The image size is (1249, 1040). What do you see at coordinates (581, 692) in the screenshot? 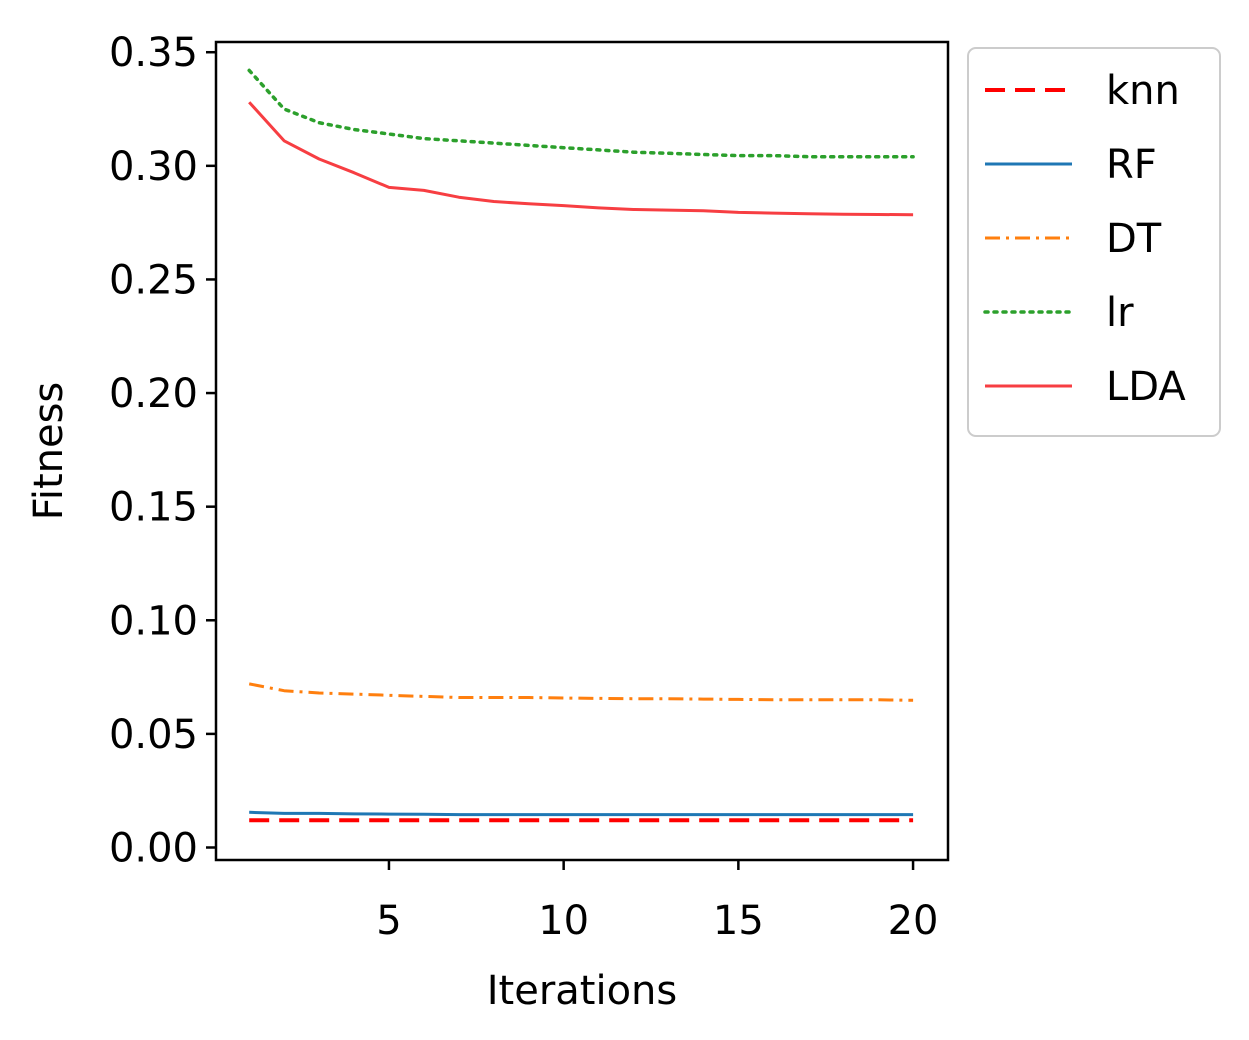
I see `series-line-dt` at bounding box center [581, 692].